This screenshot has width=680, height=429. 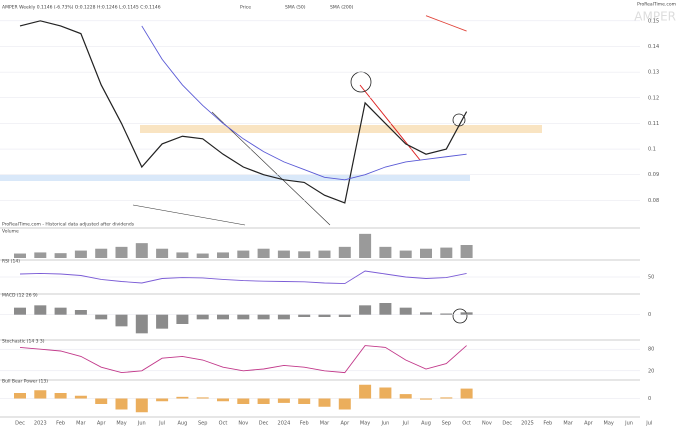 I want to click on resistance-zone, so click(x=341, y=129).